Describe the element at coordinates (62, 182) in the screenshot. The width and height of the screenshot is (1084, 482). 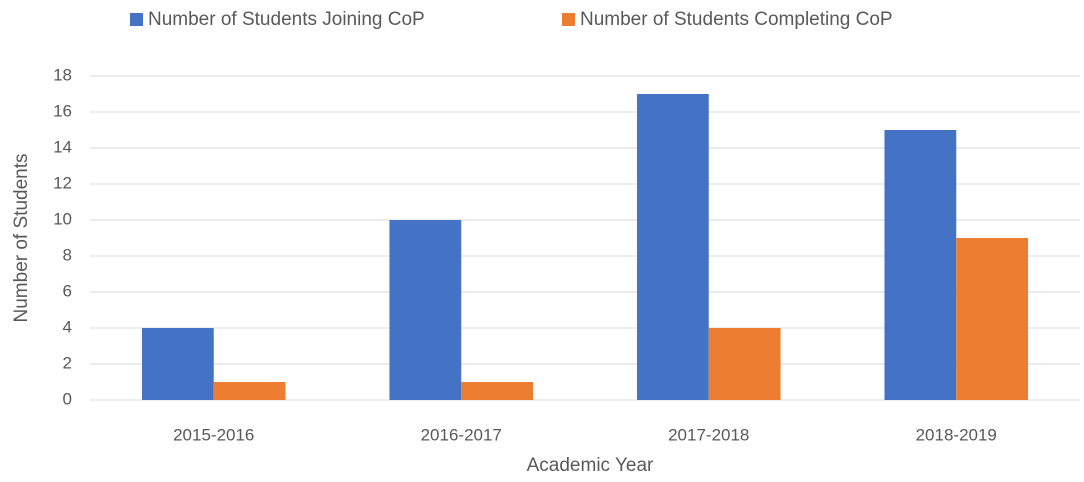
I see `y-tick-label: 12` at that location.